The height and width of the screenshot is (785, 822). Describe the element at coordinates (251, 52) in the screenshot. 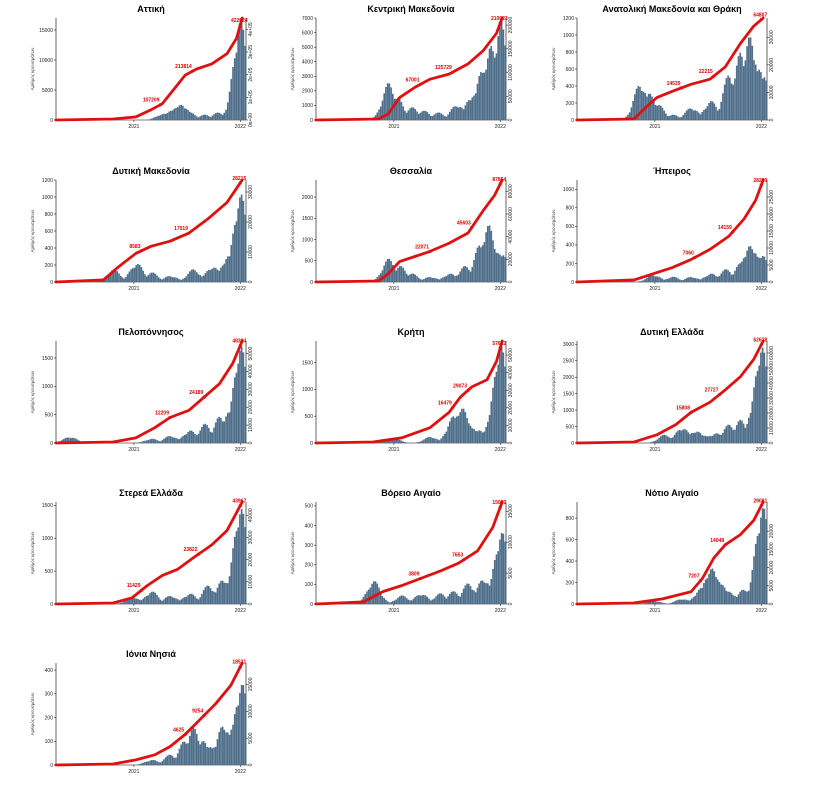

I see `right-tick-label: 3e+05` at that location.